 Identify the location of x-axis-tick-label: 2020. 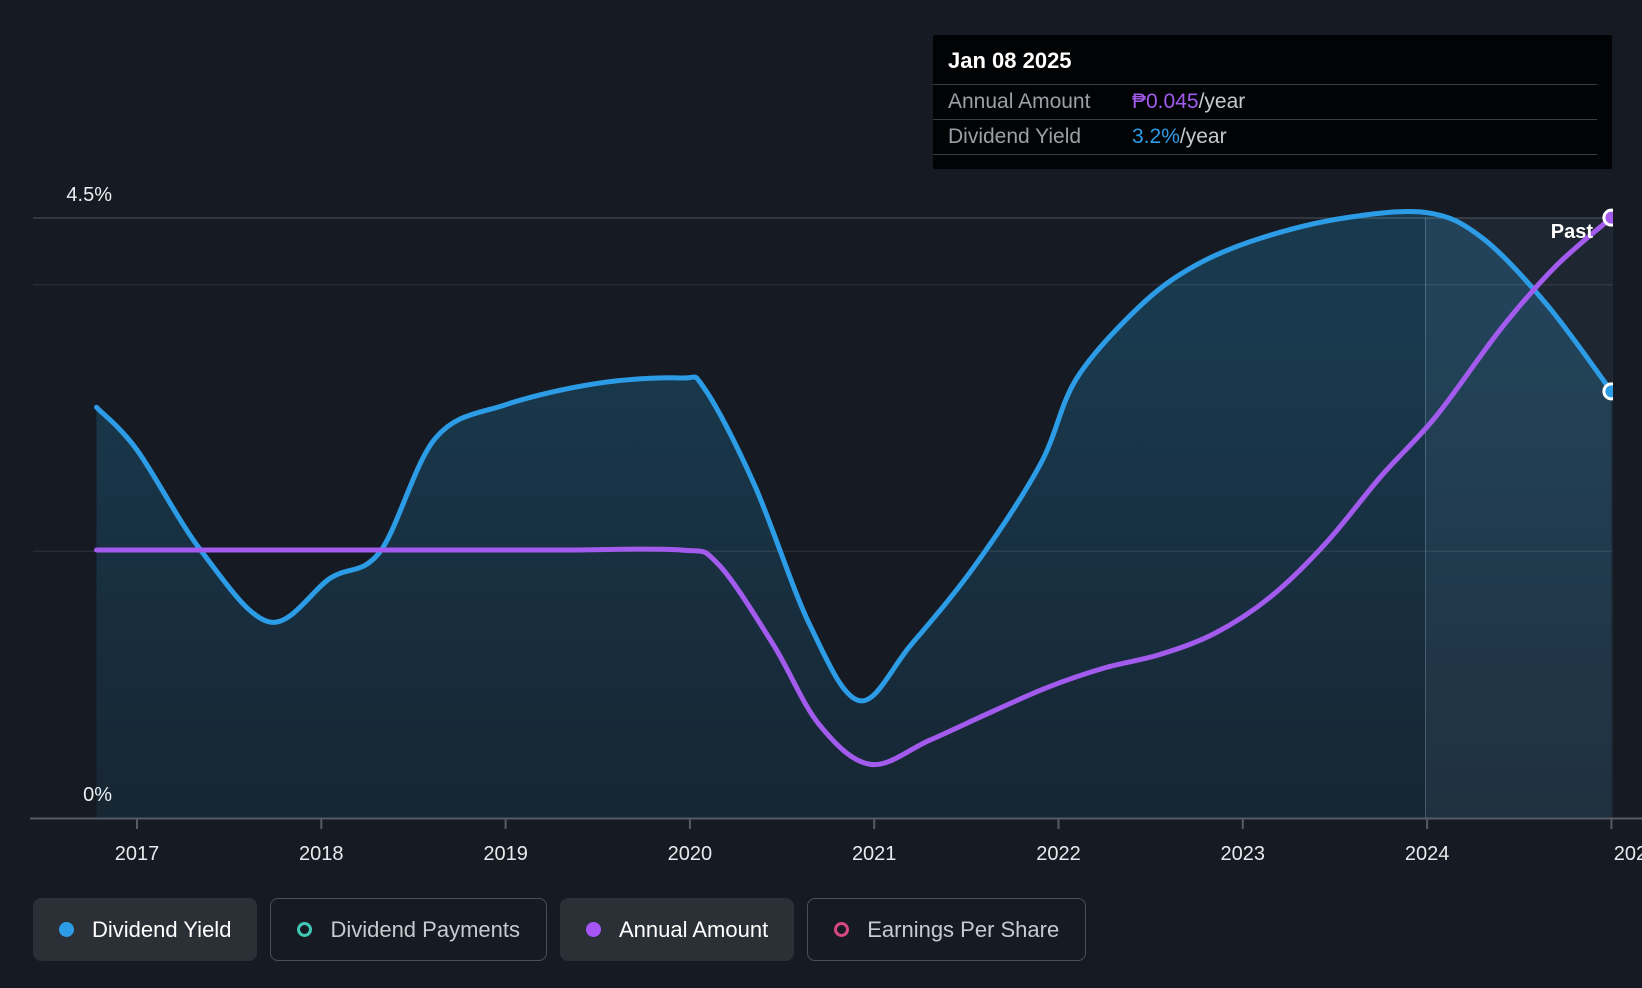
(690, 854).